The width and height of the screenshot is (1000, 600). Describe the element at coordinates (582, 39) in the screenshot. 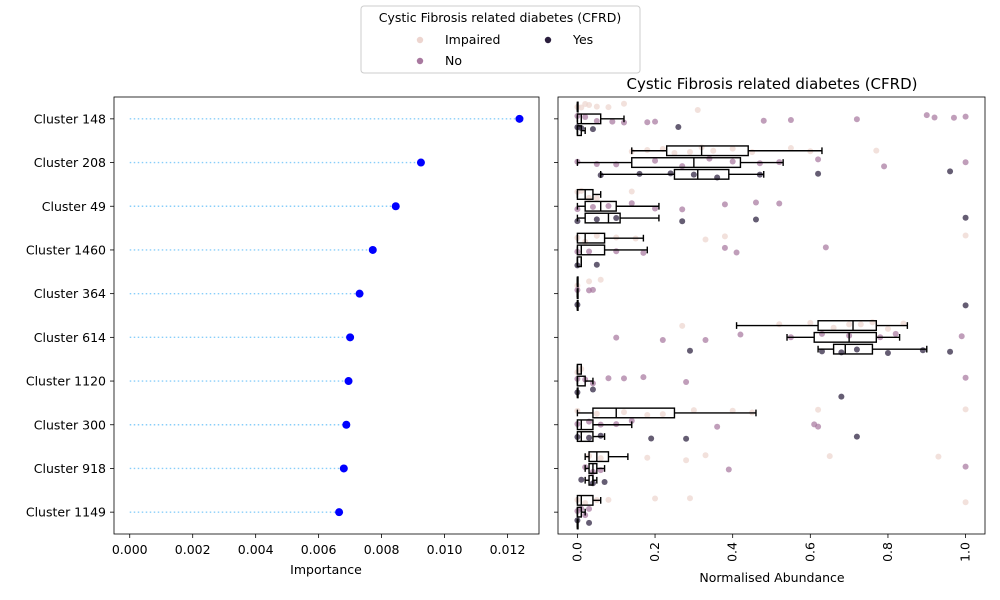

I see `legend-label-yes: Yes` at that location.